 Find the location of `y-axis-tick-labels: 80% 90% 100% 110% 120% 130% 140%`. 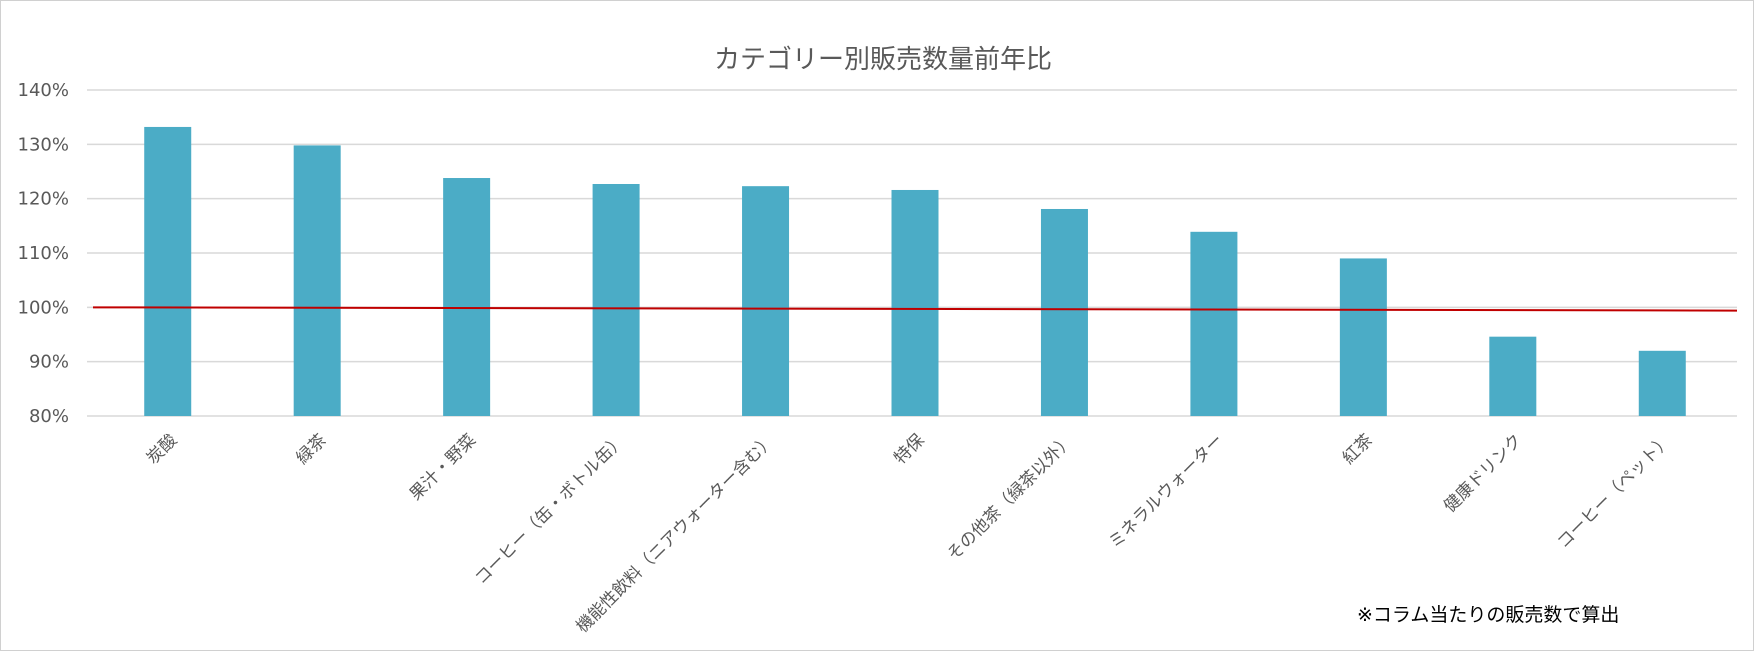

y-axis-tick-labels: 80% 90% 100% 110% 120% 130% 140% is located at coordinates (43, 253).